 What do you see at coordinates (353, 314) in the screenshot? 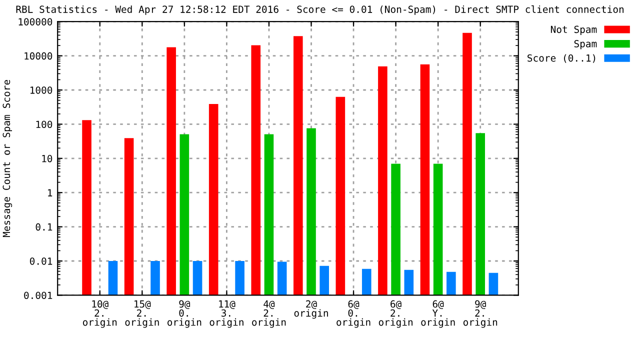
I see `x-tick-label: 6@ 0. origin` at bounding box center [353, 314].